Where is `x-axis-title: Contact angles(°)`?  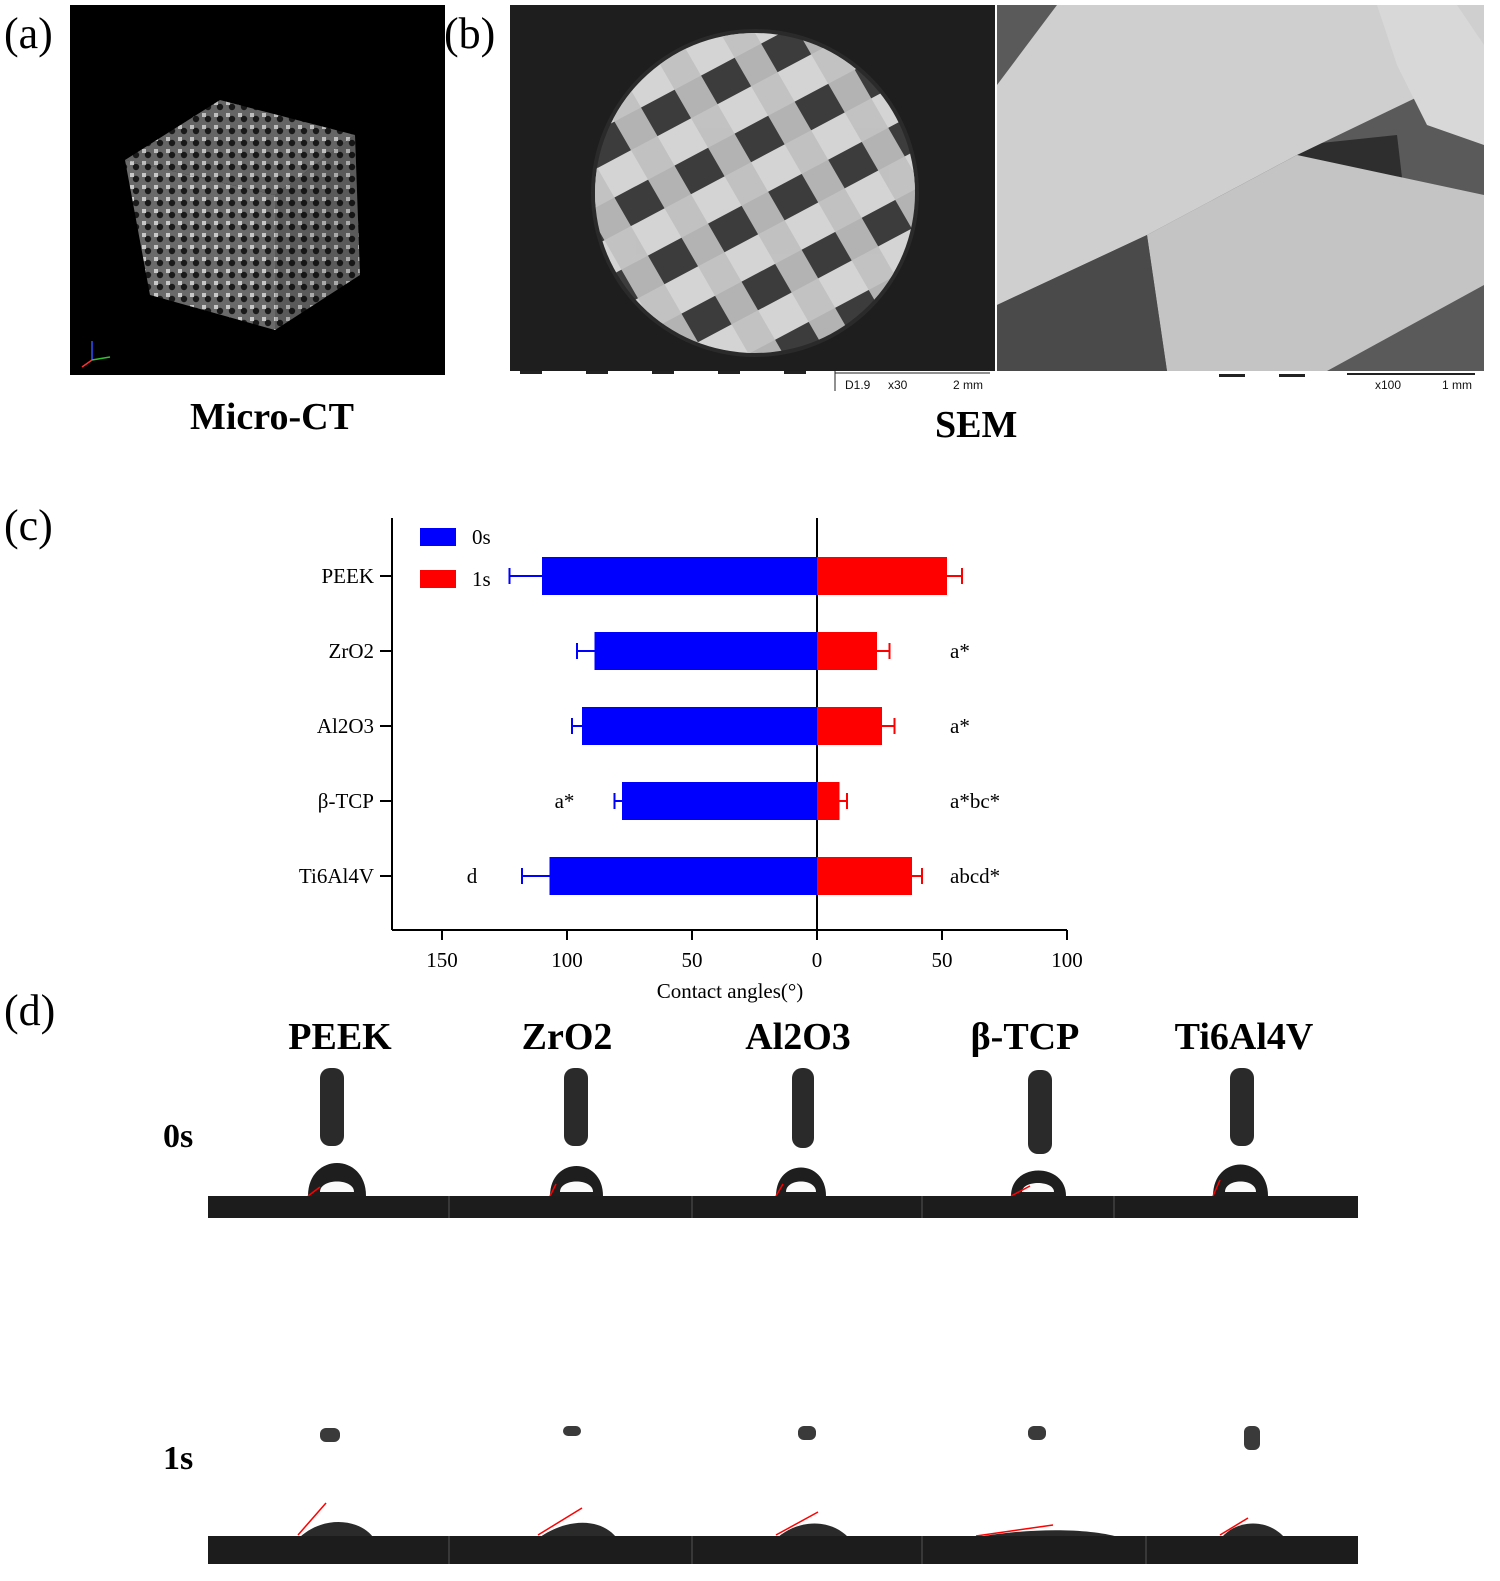
x-axis-title: Contact angles(°) is located at coordinates (730, 991).